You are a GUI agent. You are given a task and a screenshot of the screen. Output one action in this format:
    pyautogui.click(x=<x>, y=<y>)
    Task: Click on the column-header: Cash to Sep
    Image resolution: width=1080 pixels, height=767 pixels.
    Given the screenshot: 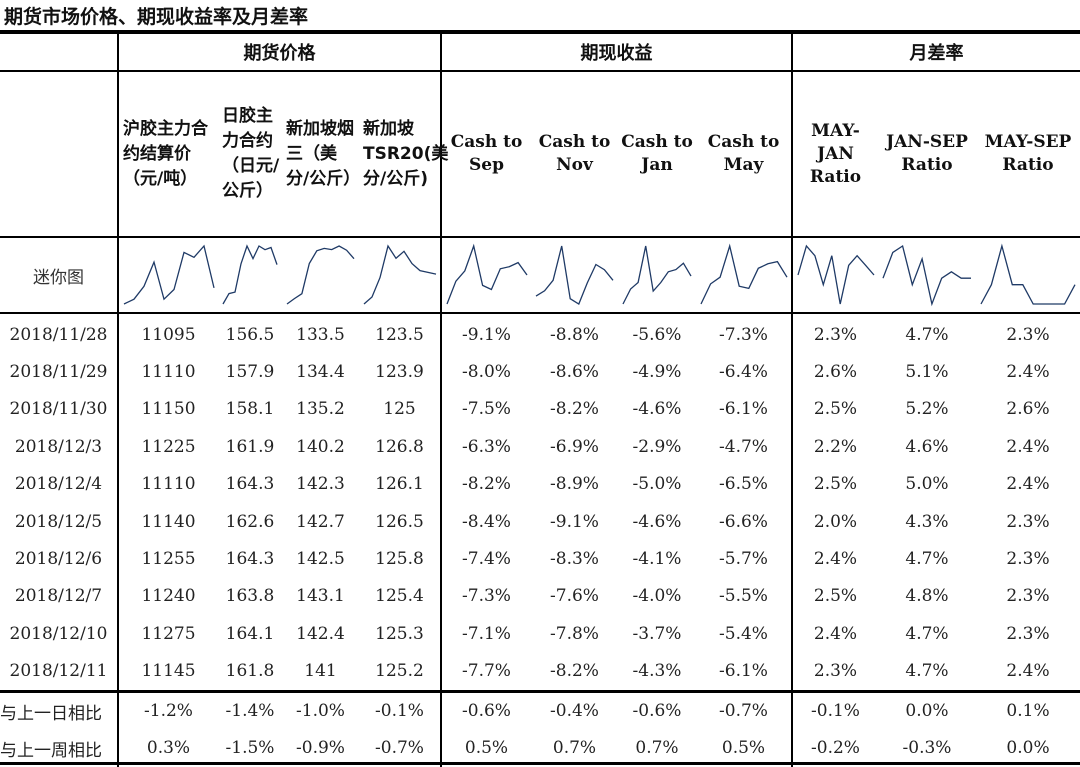 What is the action you would take?
    pyautogui.click(x=486, y=154)
    